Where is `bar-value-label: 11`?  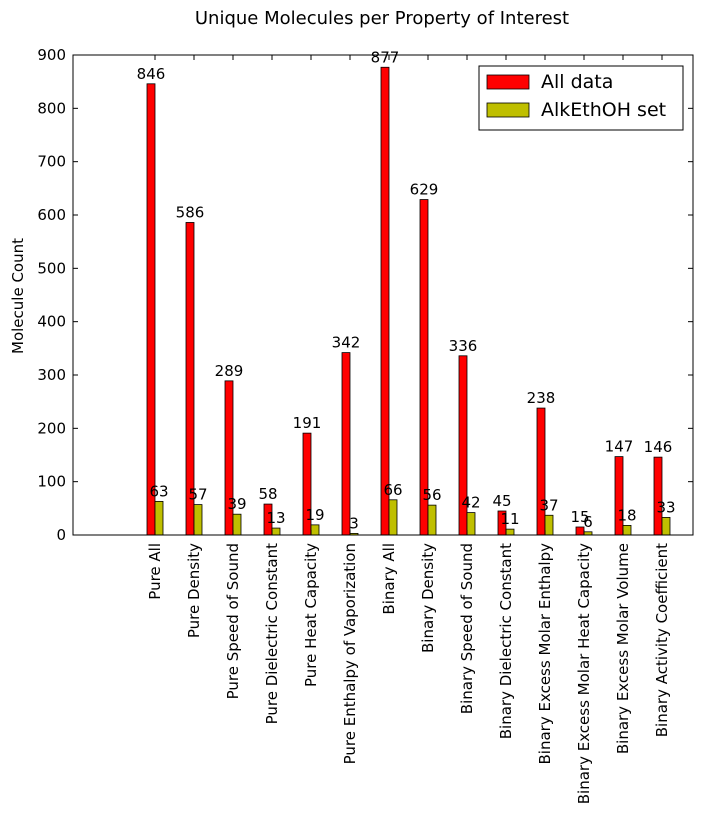
bar-value-label: 11 is located at coordinates (509, 519).